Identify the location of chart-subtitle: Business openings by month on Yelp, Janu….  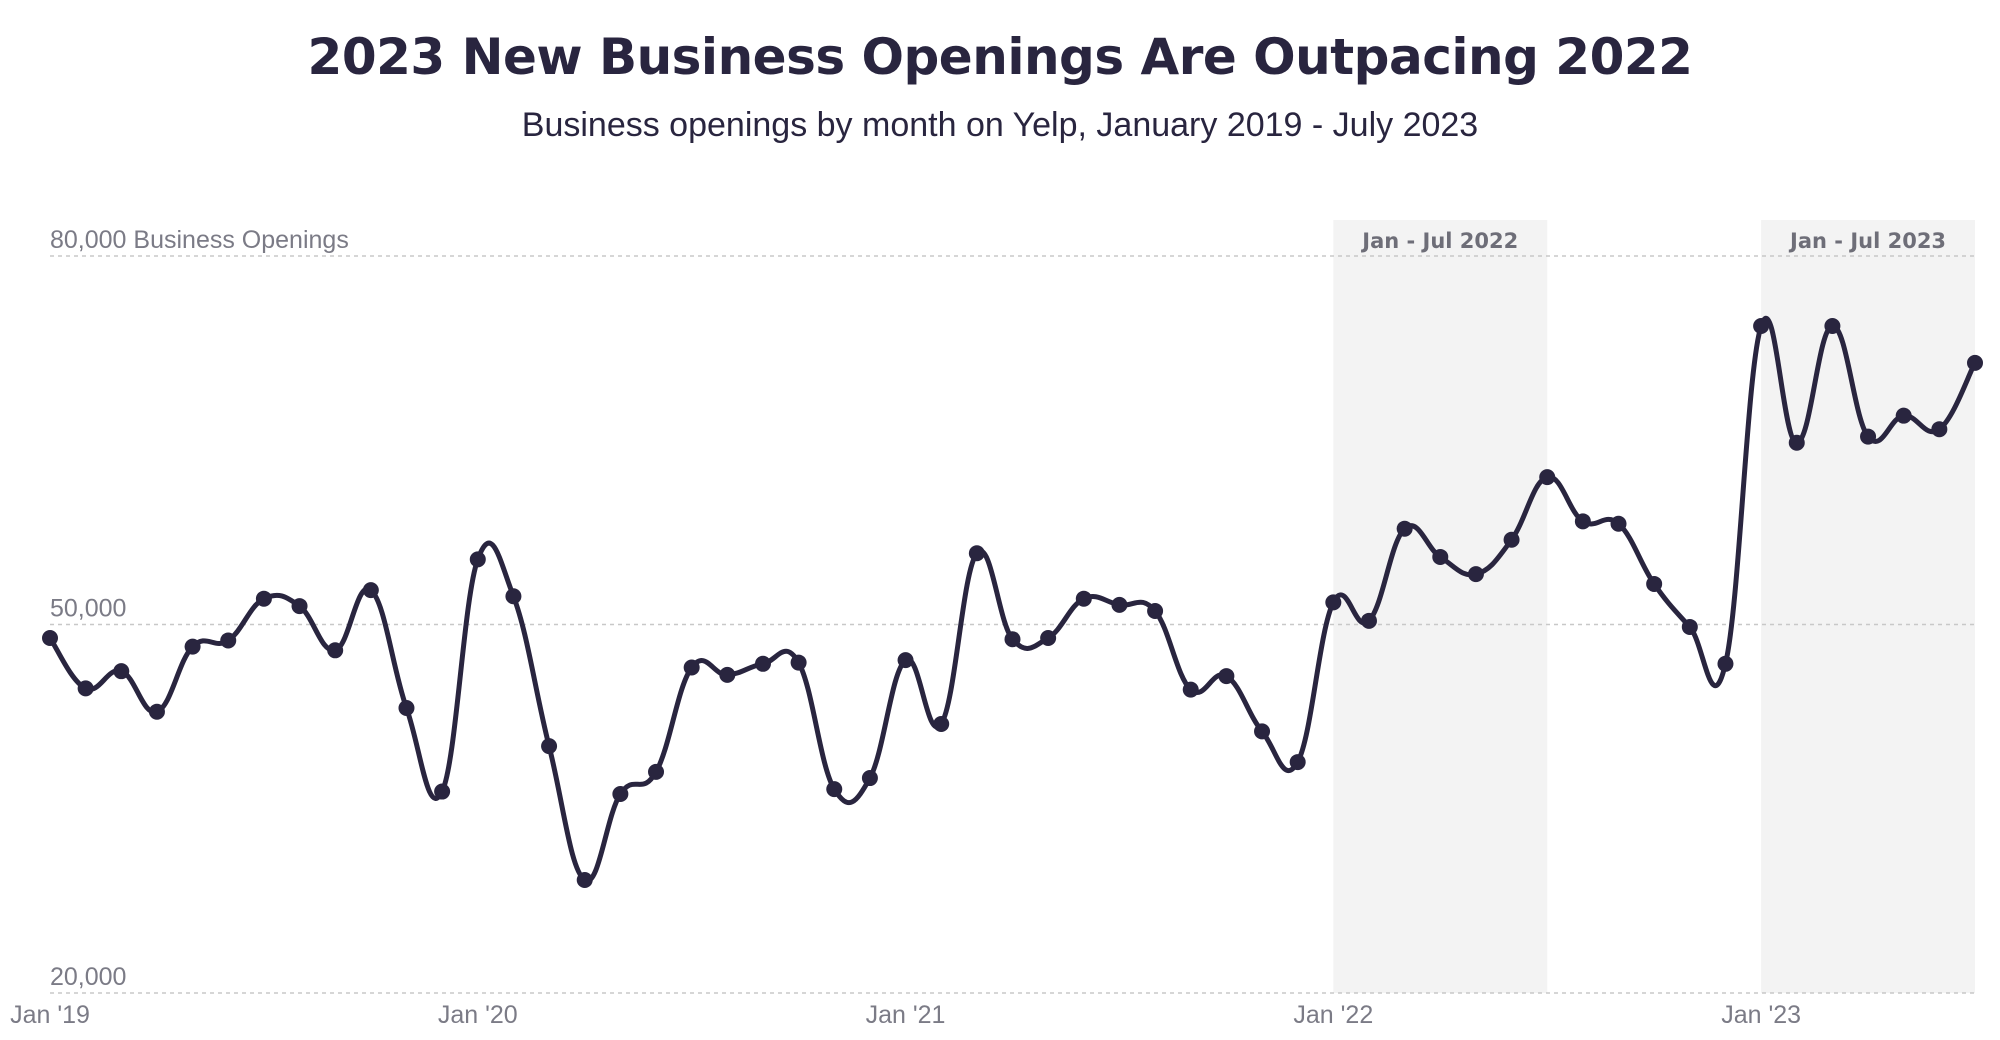
(1000, 125).